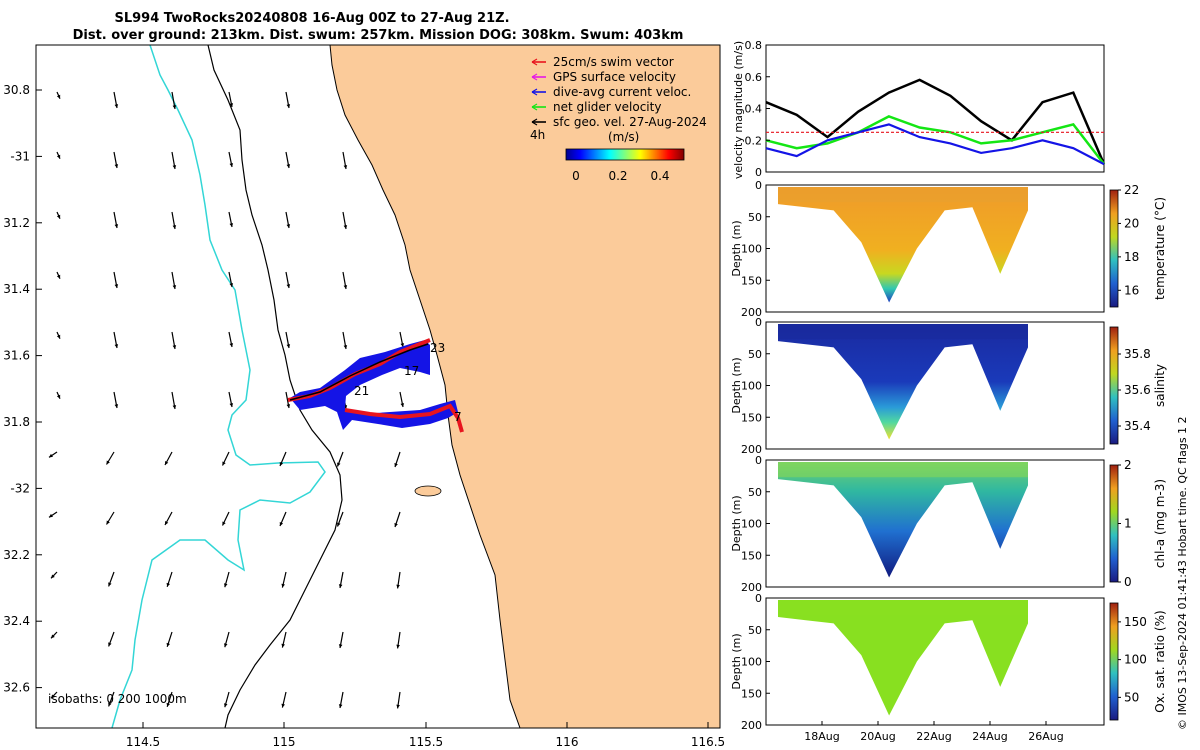  What do you see at coordinates (948, 524) in the screenshot?
I see `depth-panel-2: 0 50 100 150 200 Depth (m) 0 1 2 chl-a (mg m-3)` at bounding box center [948, 524].